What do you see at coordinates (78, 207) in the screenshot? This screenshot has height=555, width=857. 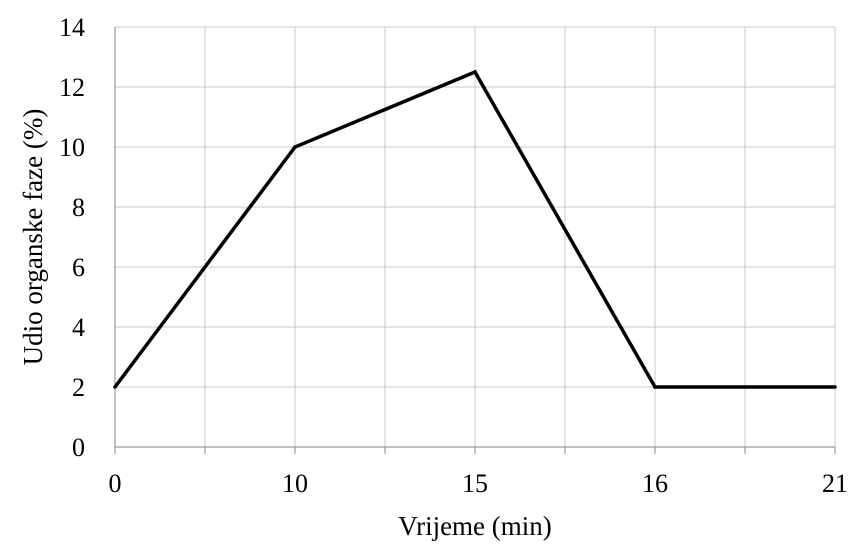 I see `y-tick-label: 8` at bounding box center [78, 207].